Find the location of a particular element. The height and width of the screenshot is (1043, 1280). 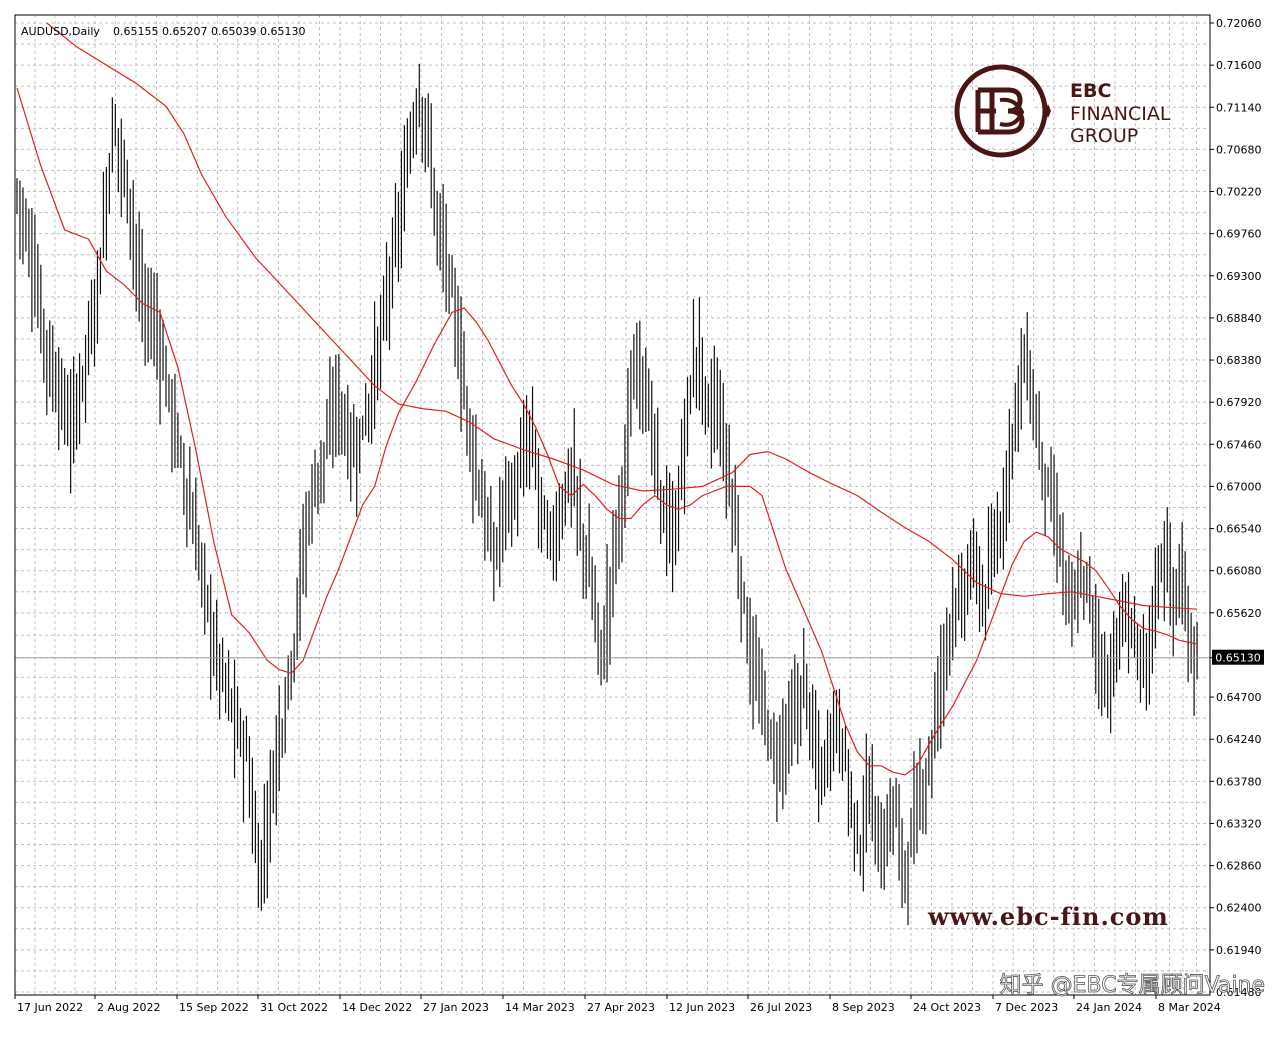

x-tick-label: 17 Jun 2022 is located at coordinates (50, 1007).